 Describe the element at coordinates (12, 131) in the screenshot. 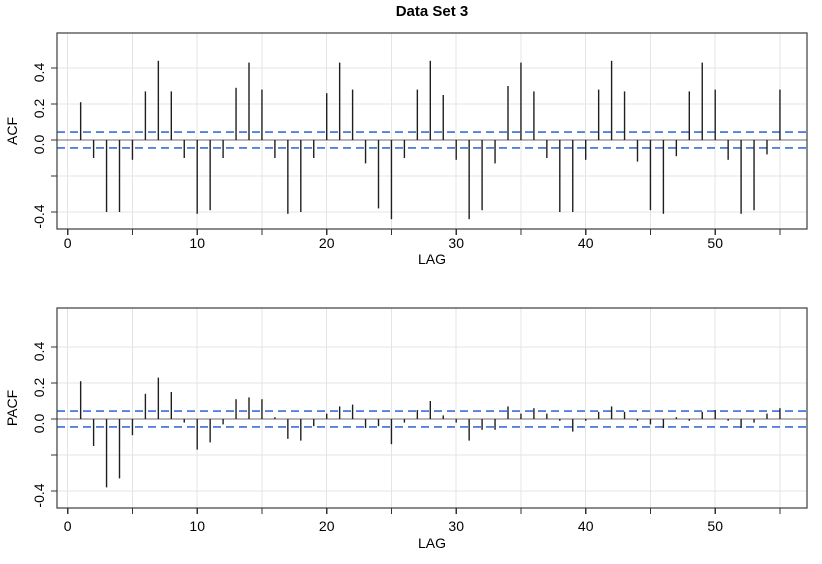

I see `svg-text: ACF` at that location.